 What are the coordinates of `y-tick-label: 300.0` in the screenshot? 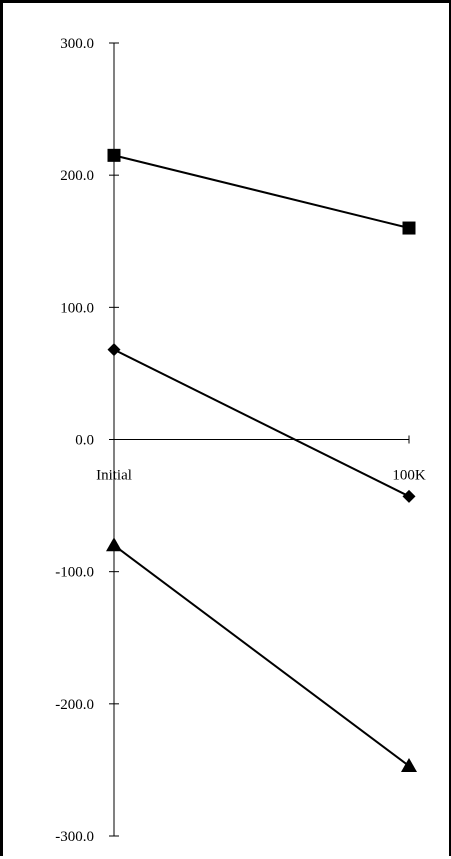 It's located at (77, 44).